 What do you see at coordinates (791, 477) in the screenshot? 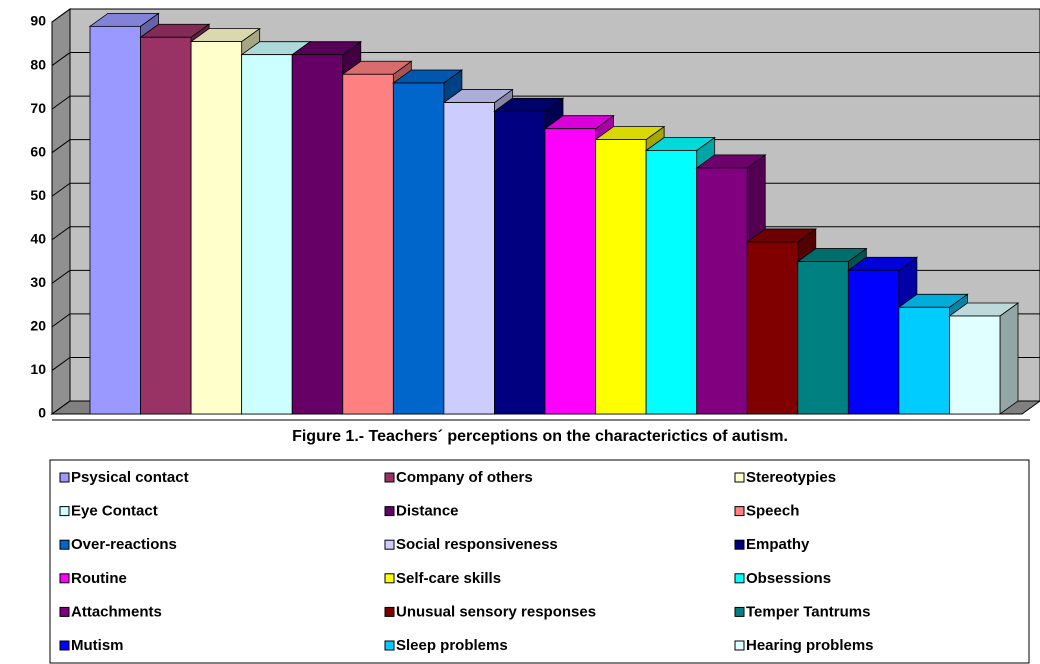
I see `legend-label: Stereotypies` at bounding box center [791, 477].